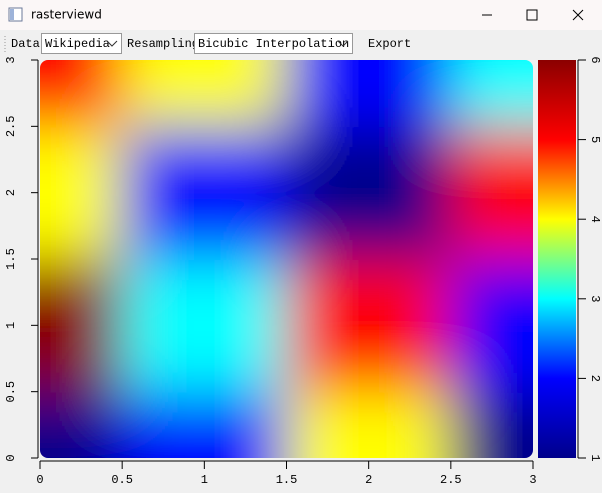 The height and width of the screenshot is (493, 602). I want to click on x-tick-label: 2.5, so click(451, 480).